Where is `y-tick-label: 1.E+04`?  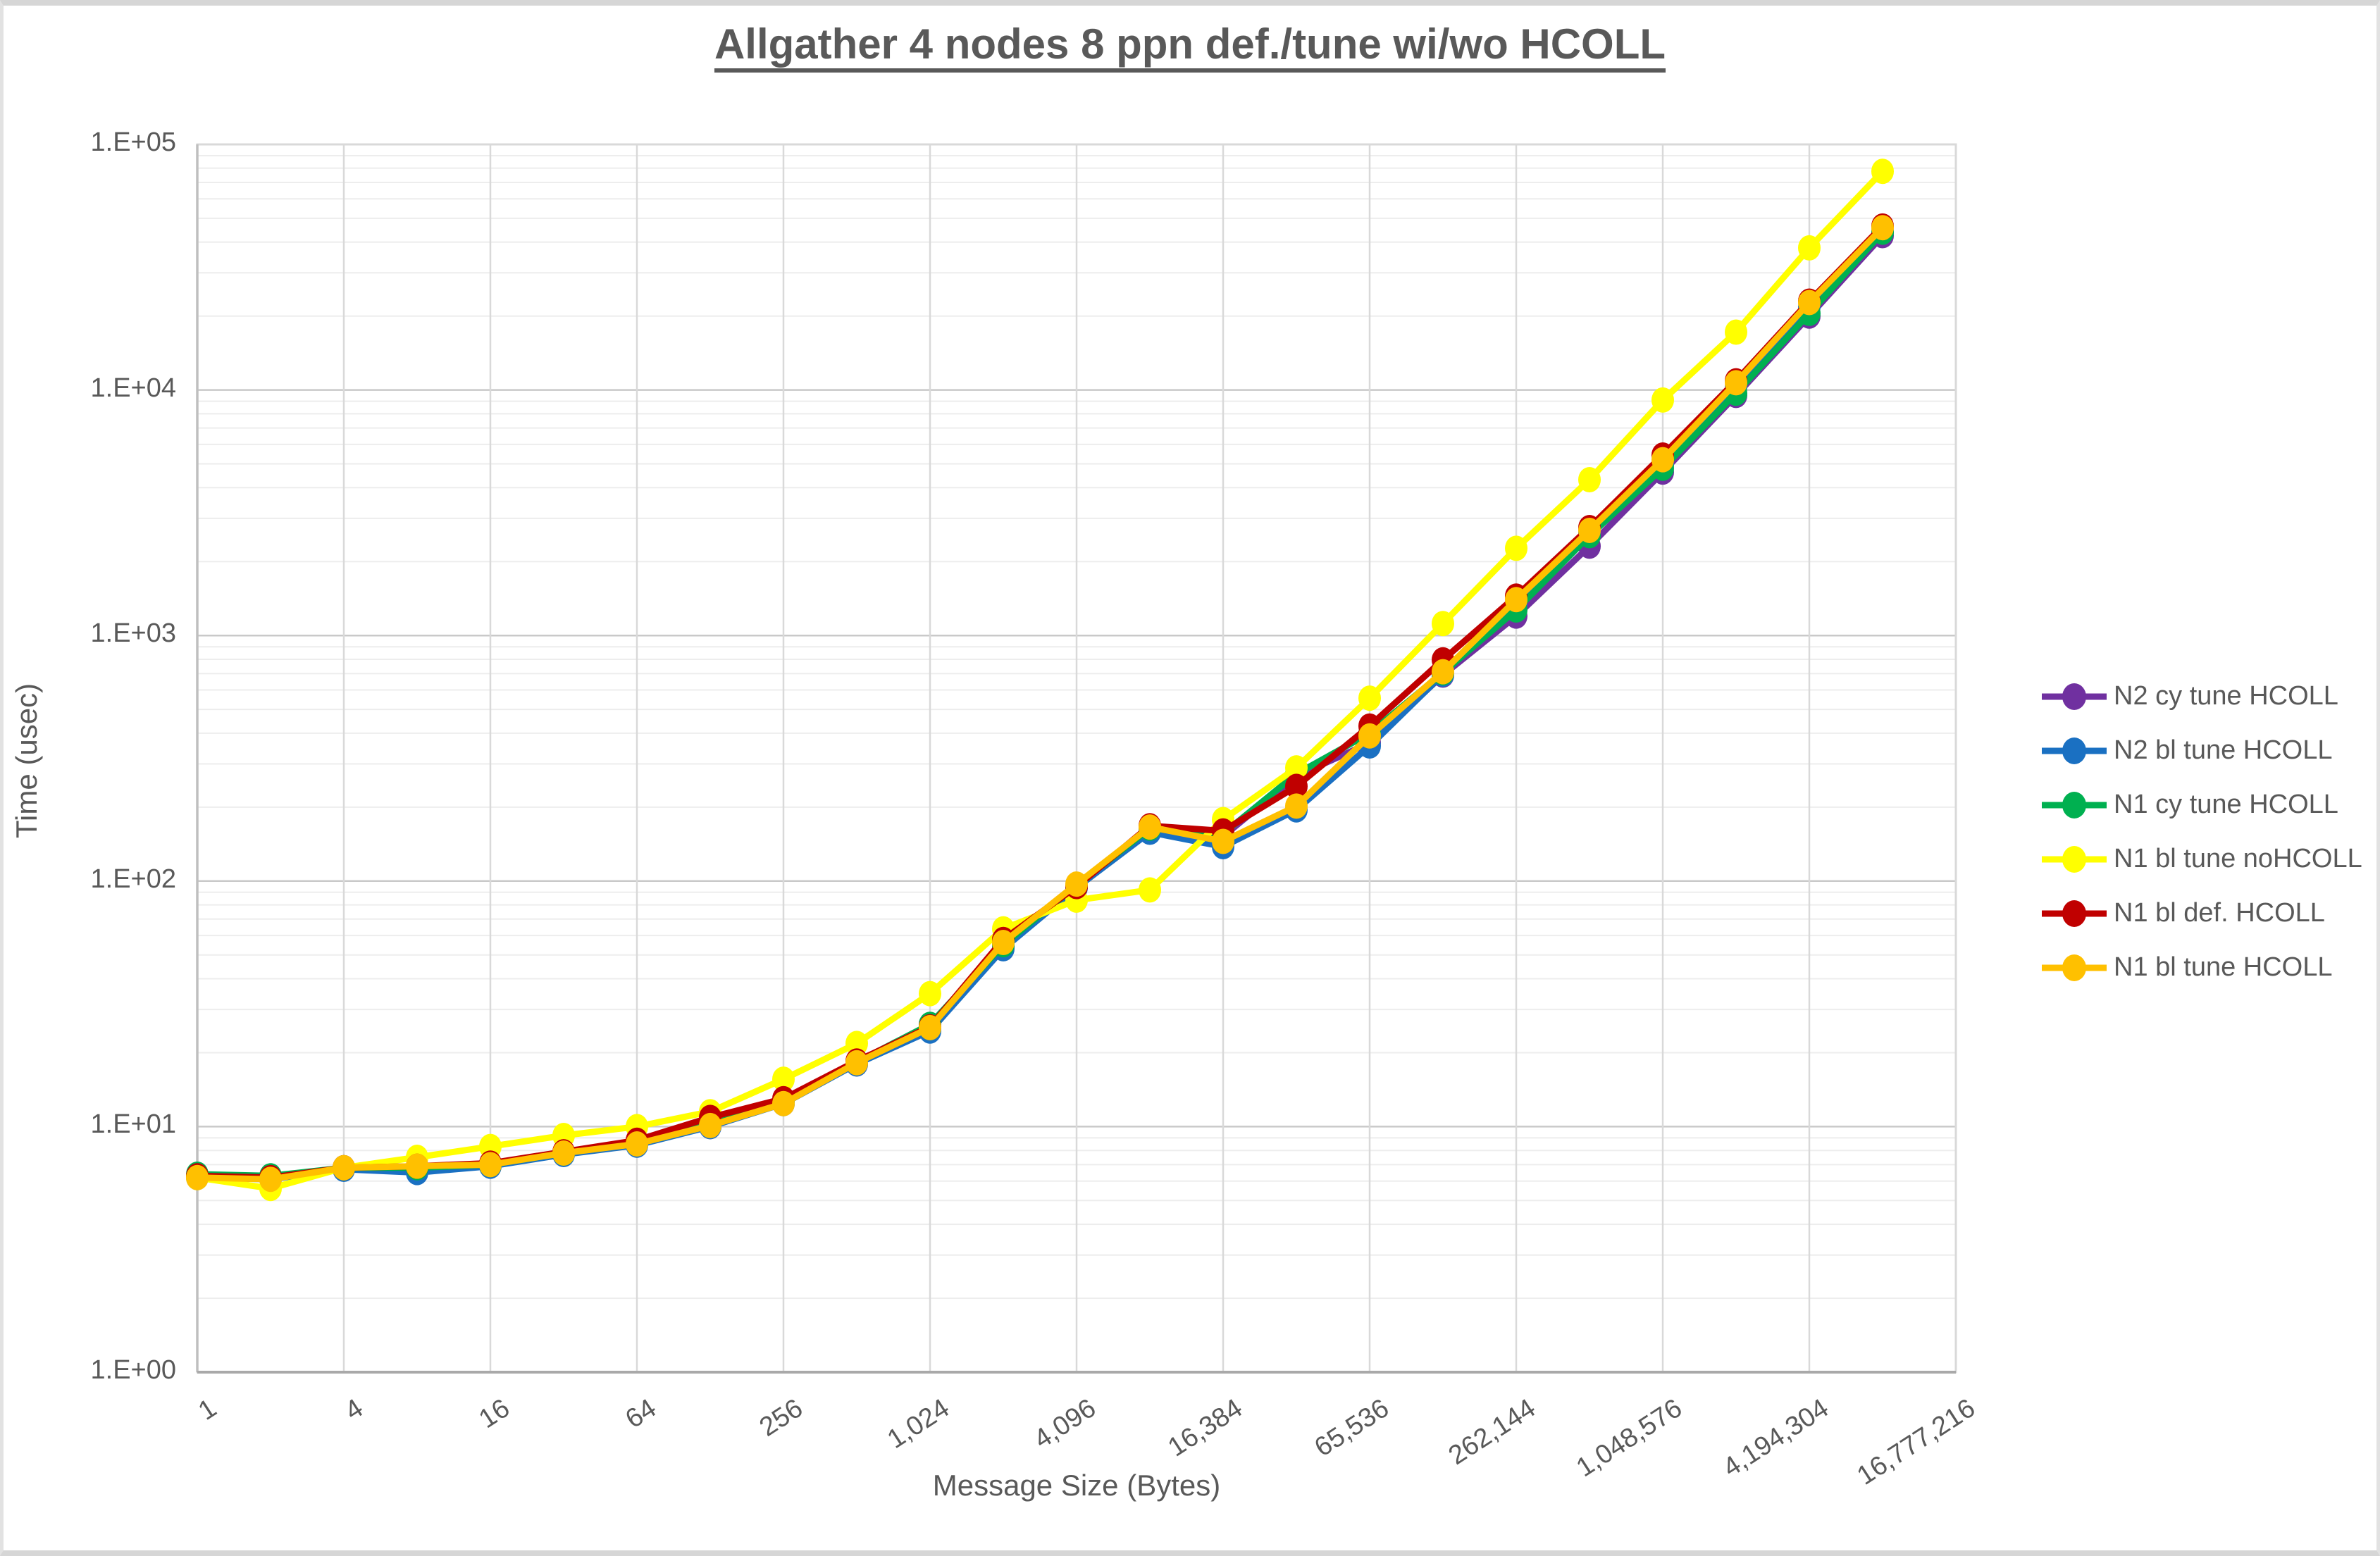 y-tick-label: 1.E+04 is located at coordinates (133, 388).